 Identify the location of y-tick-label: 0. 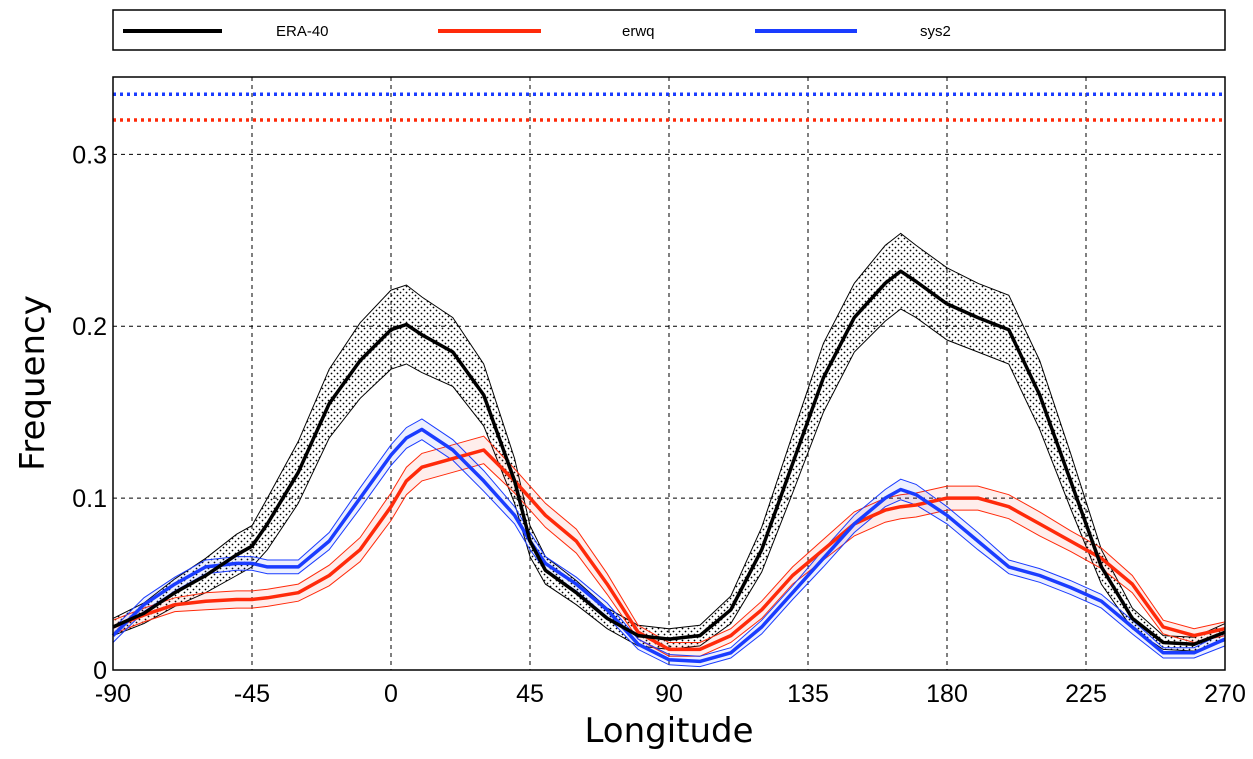
(100, 671).